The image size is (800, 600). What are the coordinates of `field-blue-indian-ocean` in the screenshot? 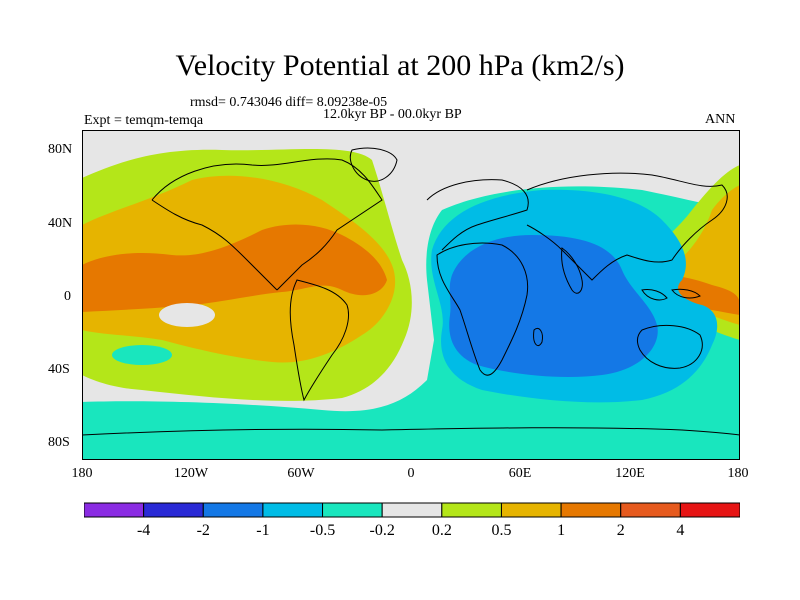 It's located at (553, 306).